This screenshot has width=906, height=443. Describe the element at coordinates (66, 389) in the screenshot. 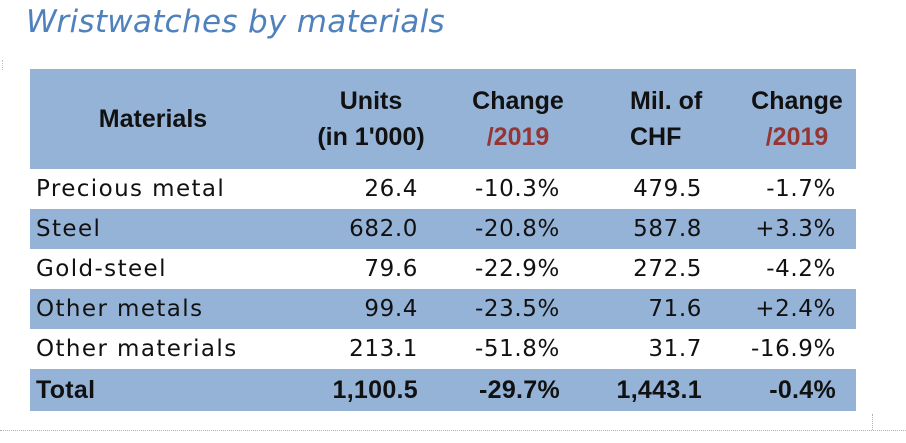

I see `cell-total-label: Total` at that location.